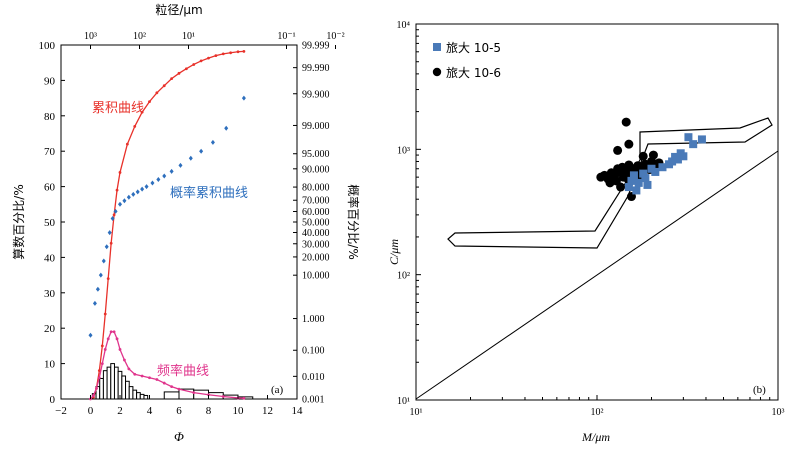 The width and height of the screenshot is (805, 450). Describe the element at coordinates (47, 46) in the screenshot. I see `y-tick-label: 100` at that location.